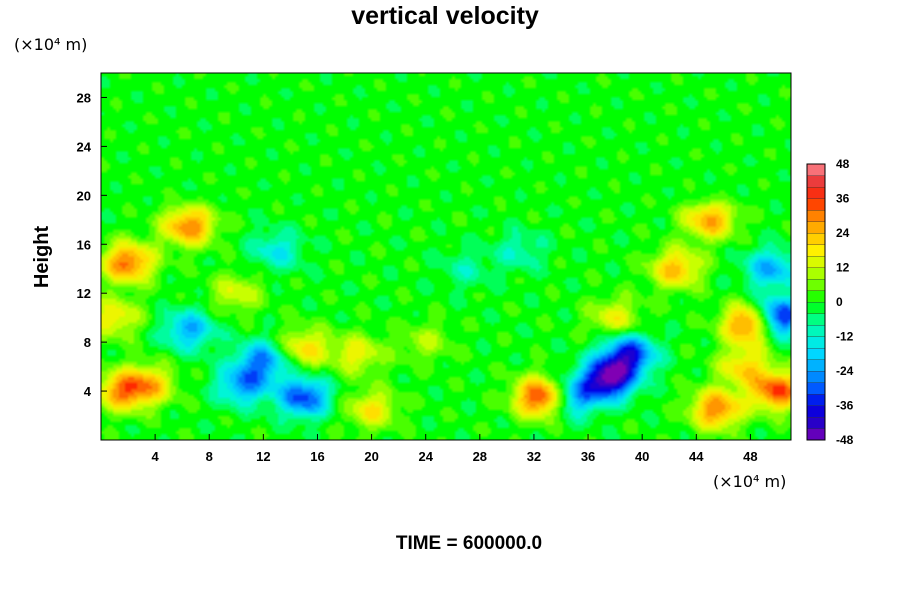 The image size is (900, 600). What do you see at coordinates (92, 244) in the screenshot?
I see `y-axis-ticks: 4 8 12 16 20 24 28` at bounding box center [92, 244].